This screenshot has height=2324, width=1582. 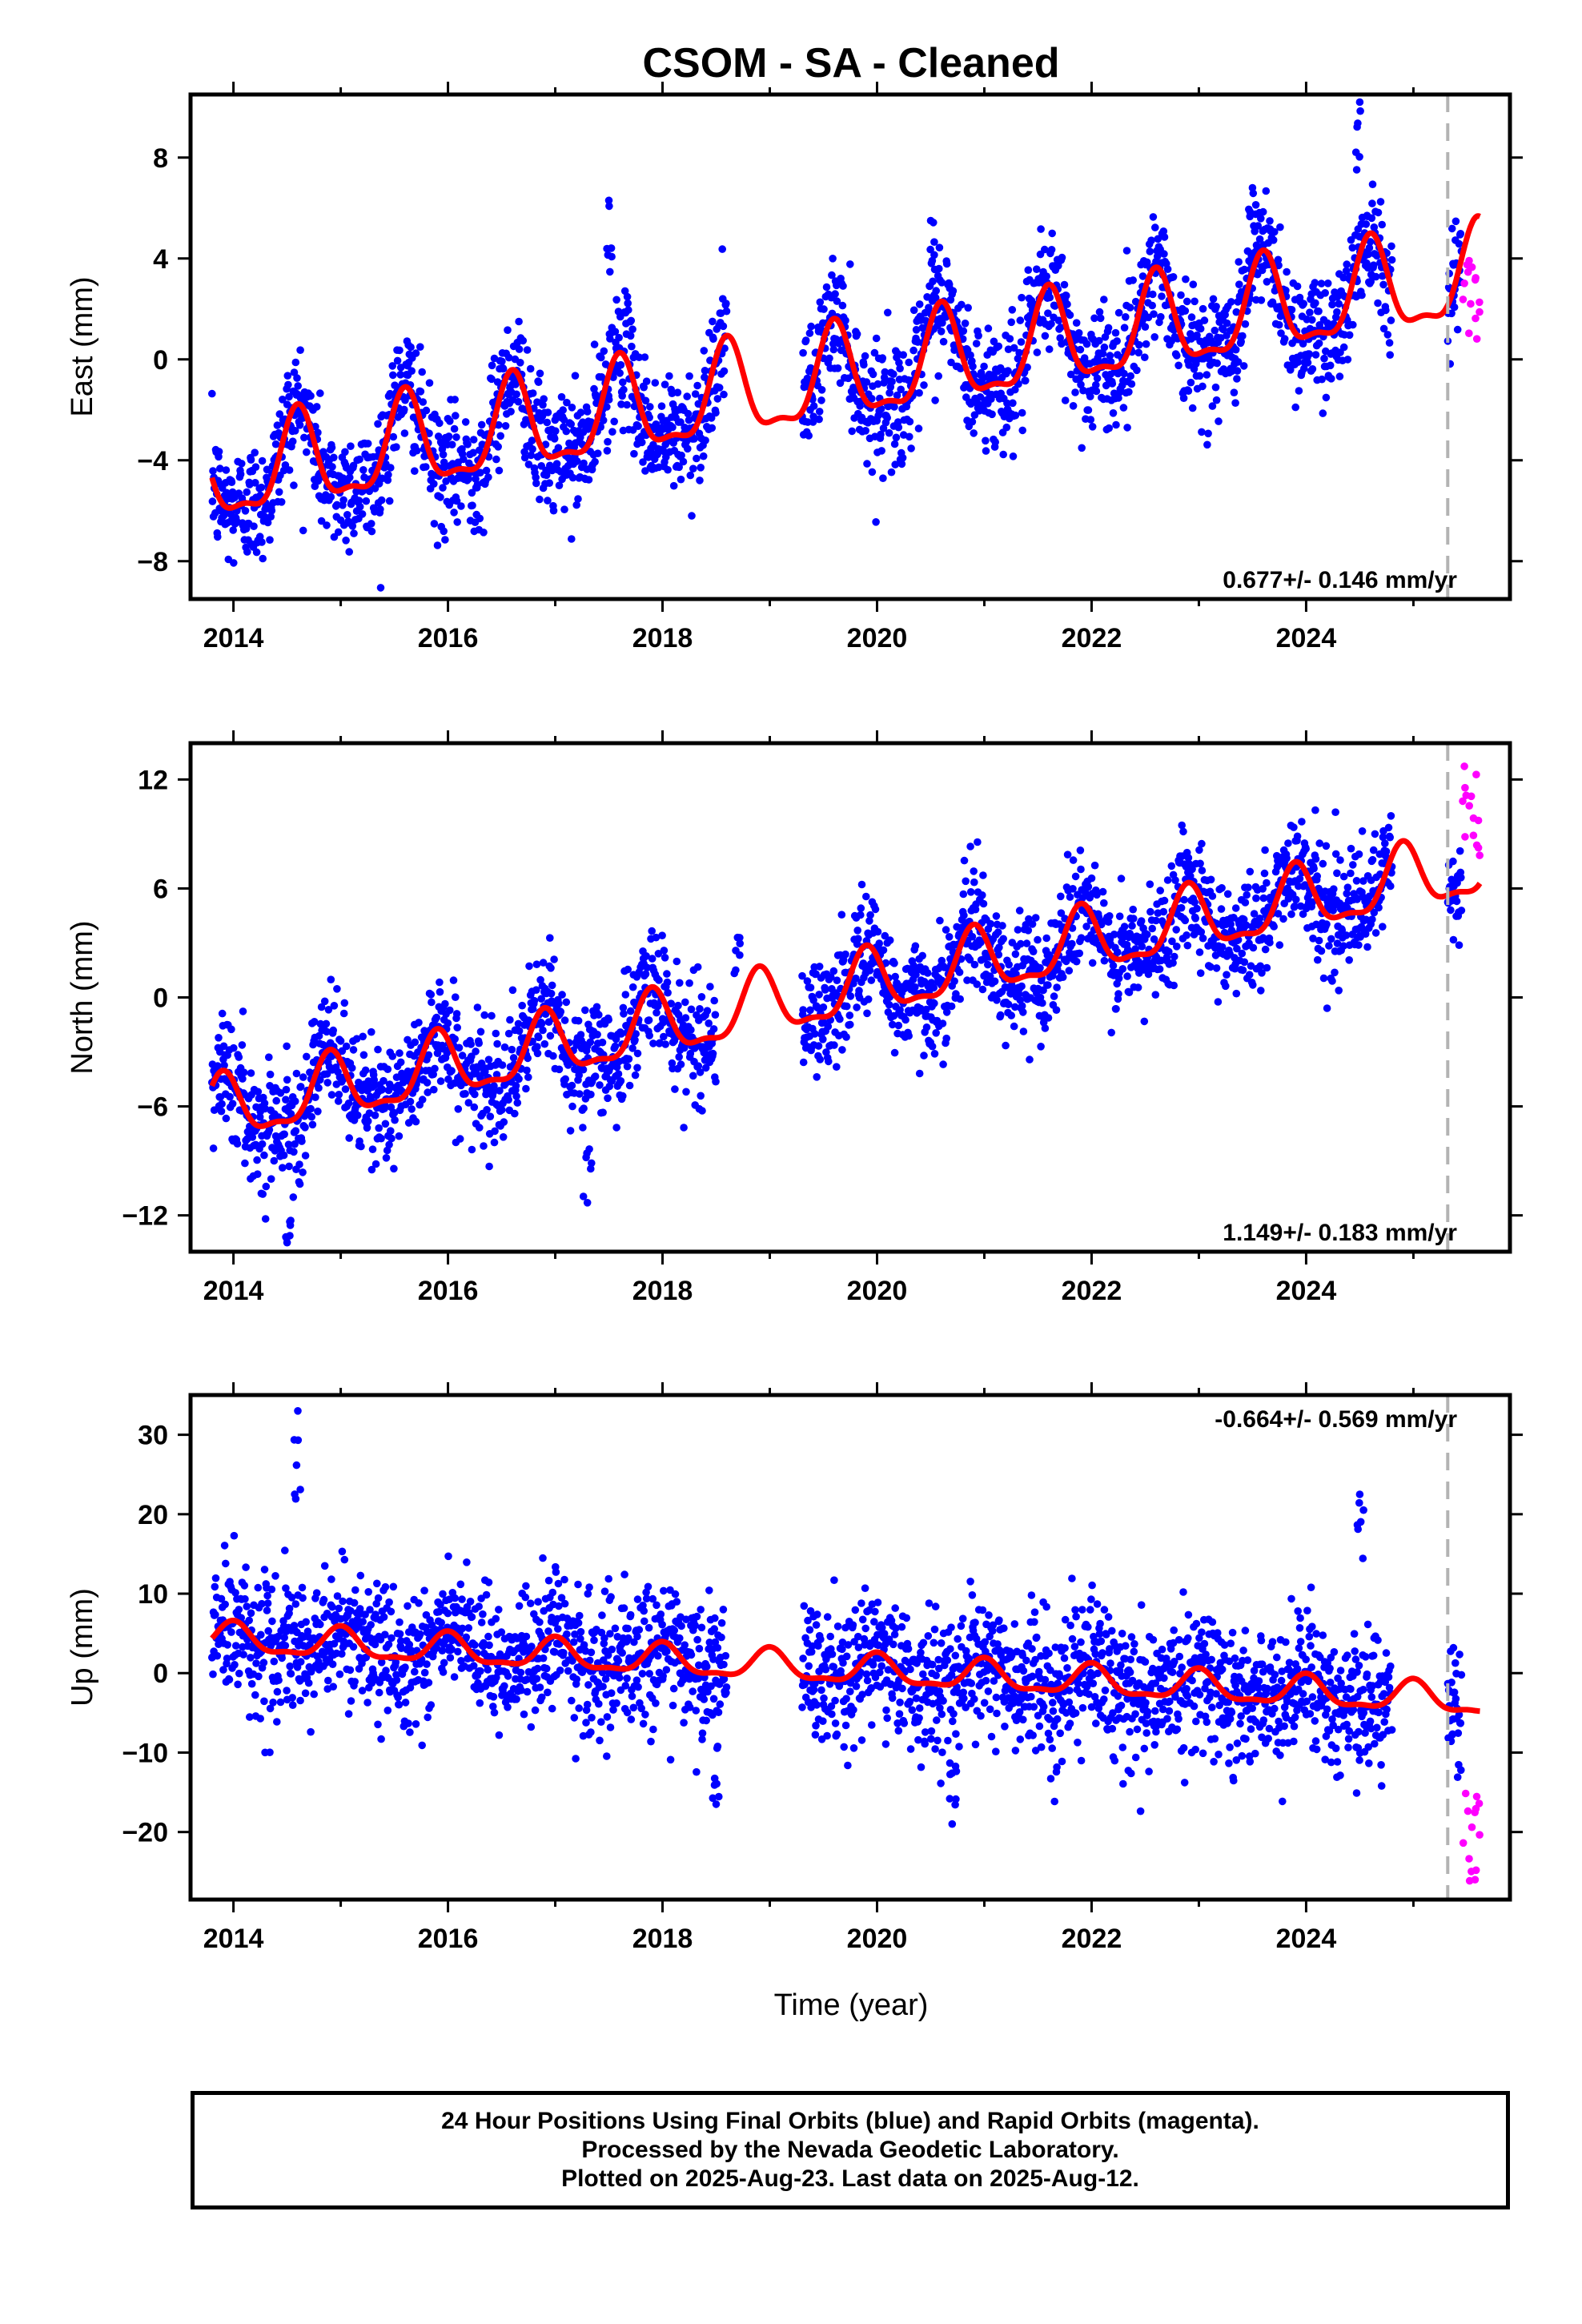 What do you see at coordinates (448, 1291) in the screenshot?
I see `north-x-tick-label: 2016` at bounding box center [448, 1291].